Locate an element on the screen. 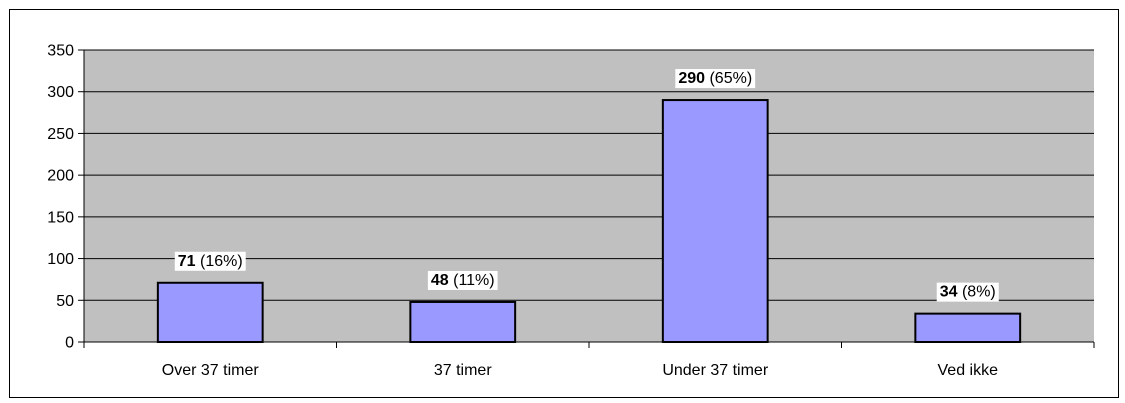 This screenshot has width=1125, height=403. y-tick-label: 350 is located at coordinates (60, 51).